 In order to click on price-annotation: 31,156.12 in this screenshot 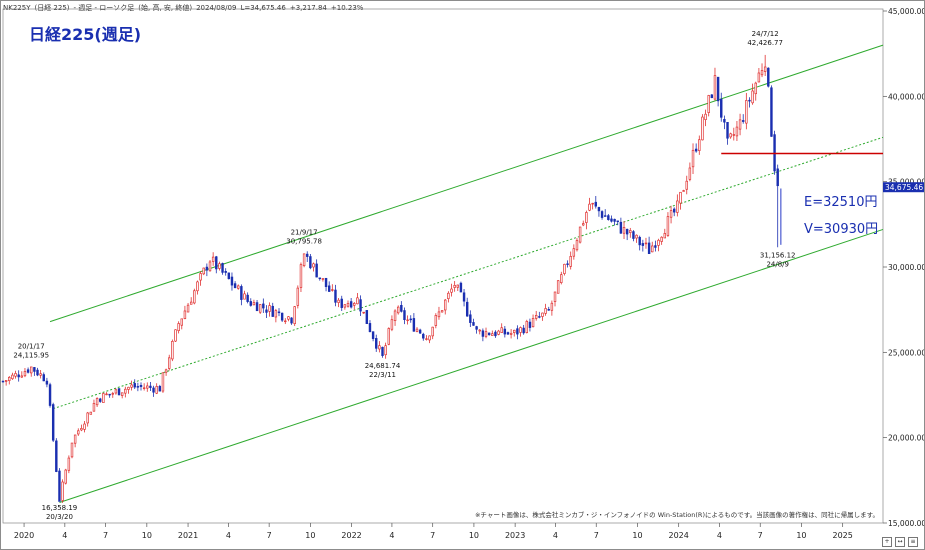, I will do `click(778, 255)`.